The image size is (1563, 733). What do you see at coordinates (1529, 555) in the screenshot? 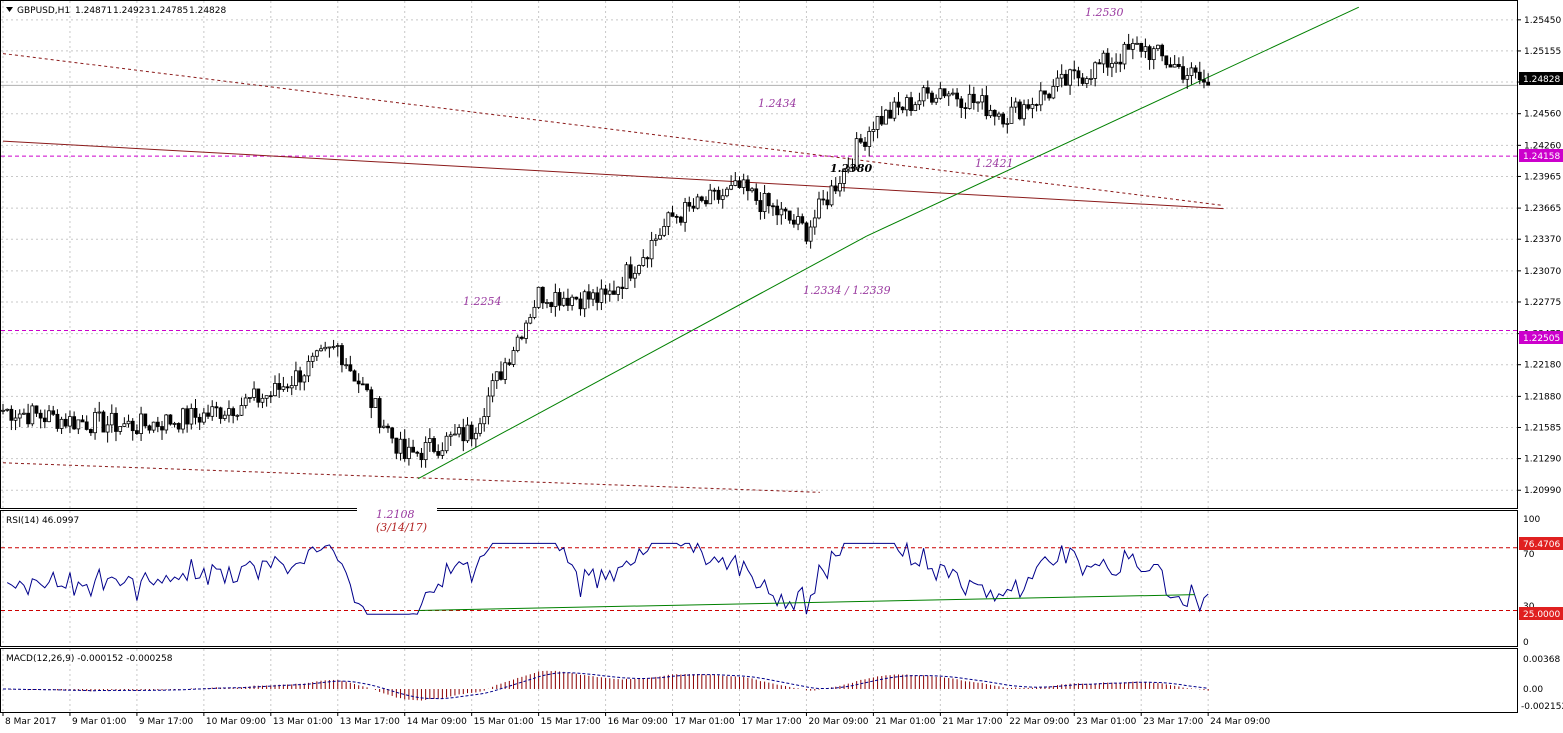
I see `rsi-tick-70: 70` at bounding box center [1529, 555].